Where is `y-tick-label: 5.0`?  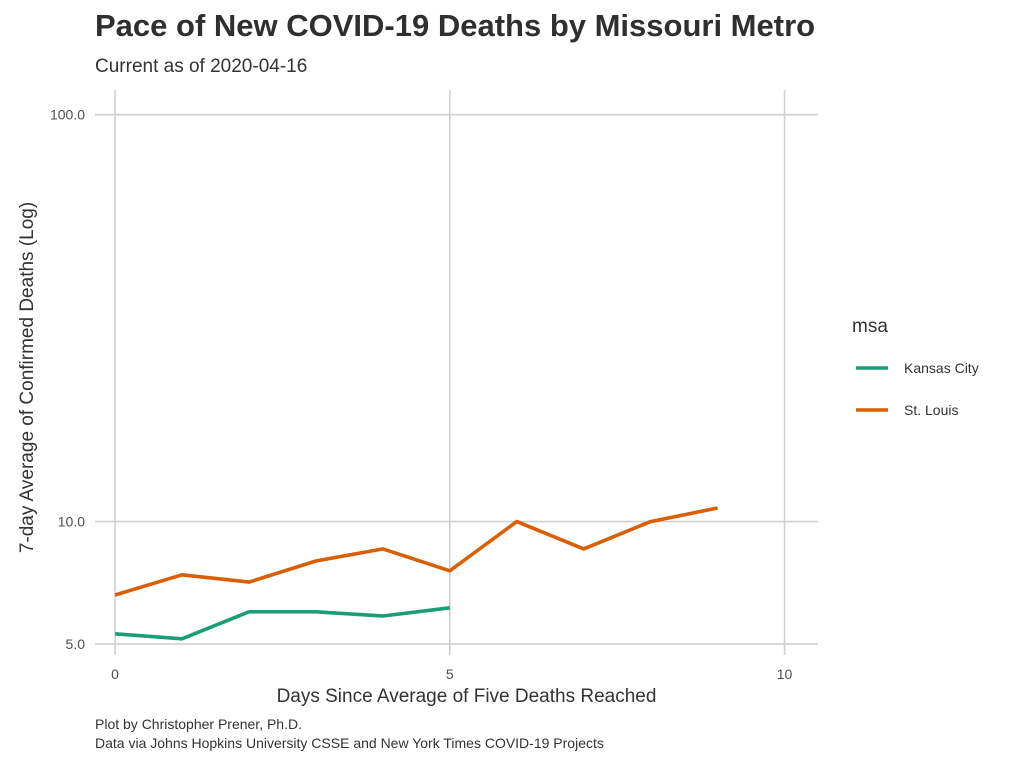 y-tick-label: 5.0 is located at coordinates (76, 644).